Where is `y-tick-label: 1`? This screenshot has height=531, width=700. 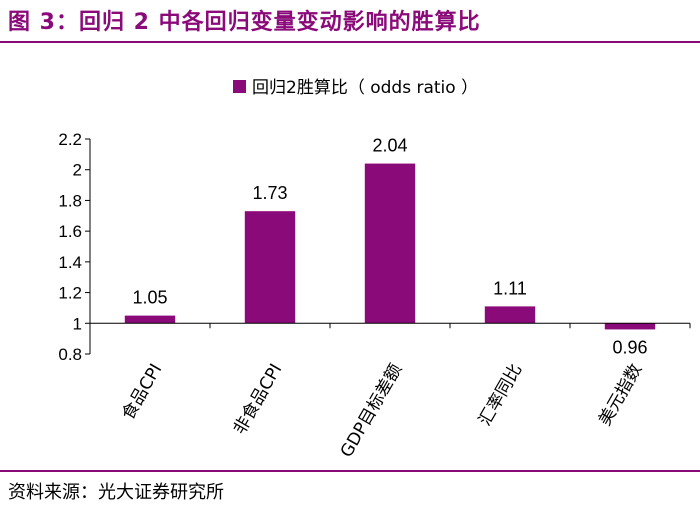 y-tick-label: 1 is located at coordinates (77, 323).